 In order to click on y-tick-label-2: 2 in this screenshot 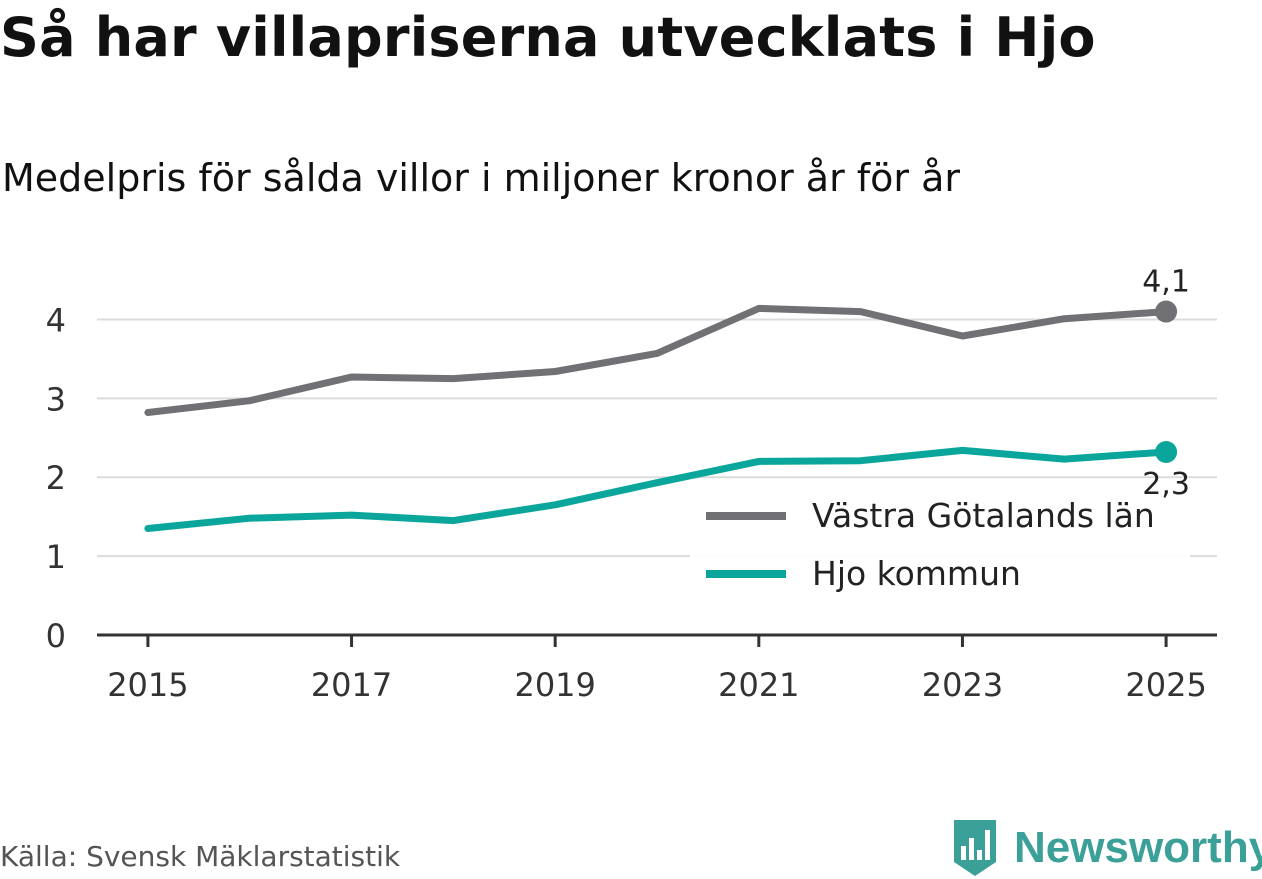, I will do `click(56, 478)`.